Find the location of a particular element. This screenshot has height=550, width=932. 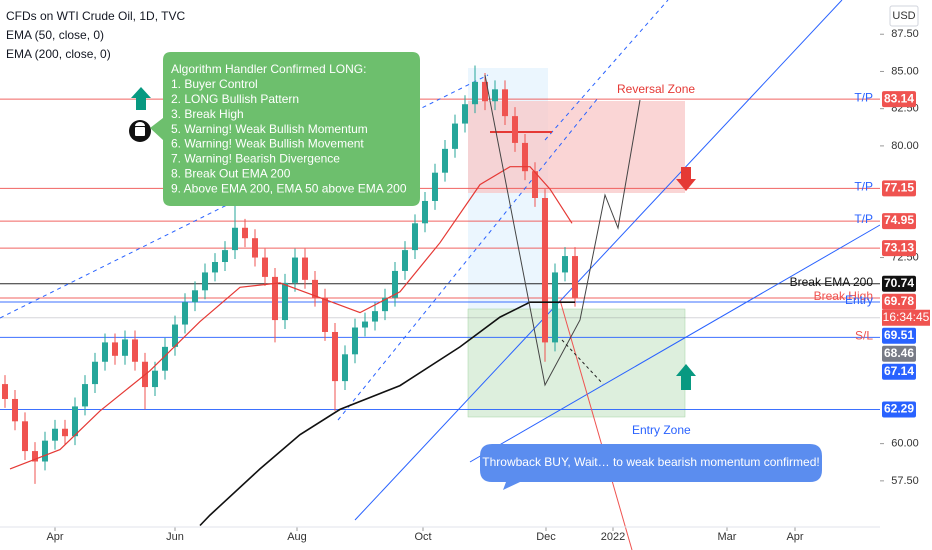

signal-line: Algorithm Handler Confirmed LONG: is located at coordinates (268, 69).